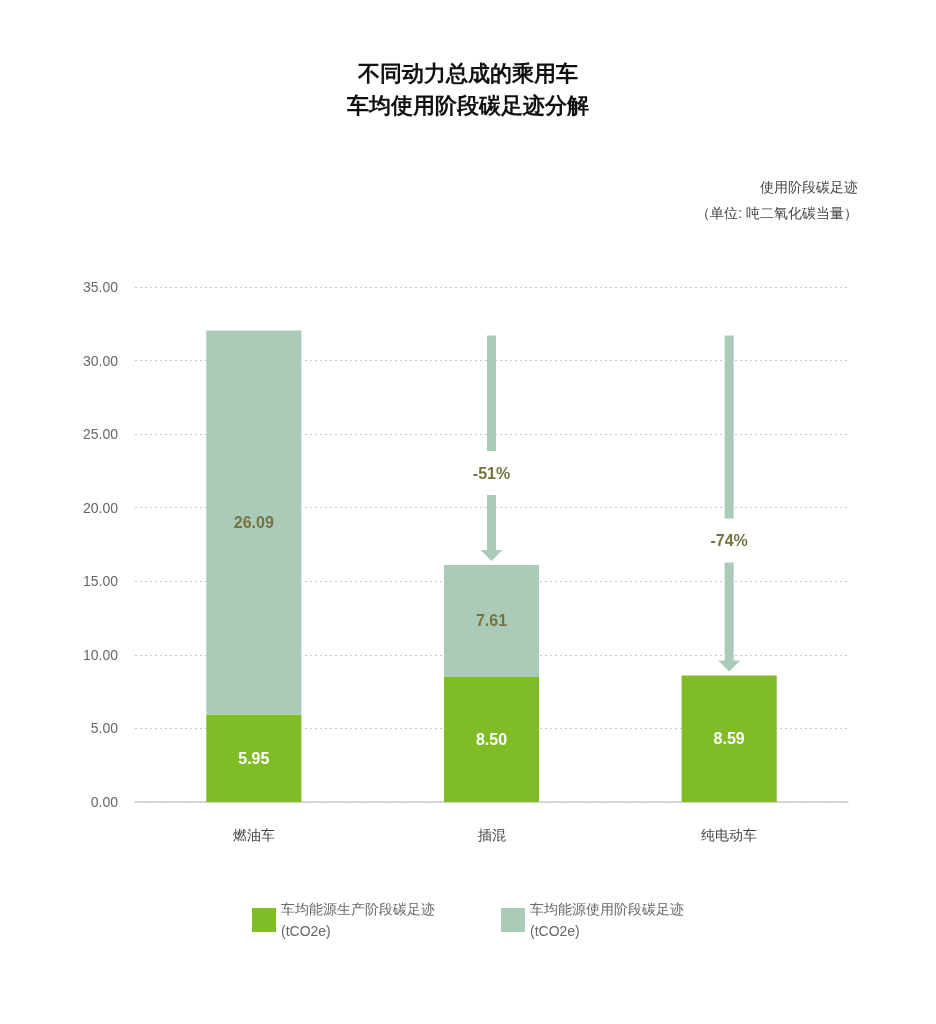  What do you see at coordinates (491, 473) in the screenshot?
I see `annotation: -51%` at bounding box center [491, 473].